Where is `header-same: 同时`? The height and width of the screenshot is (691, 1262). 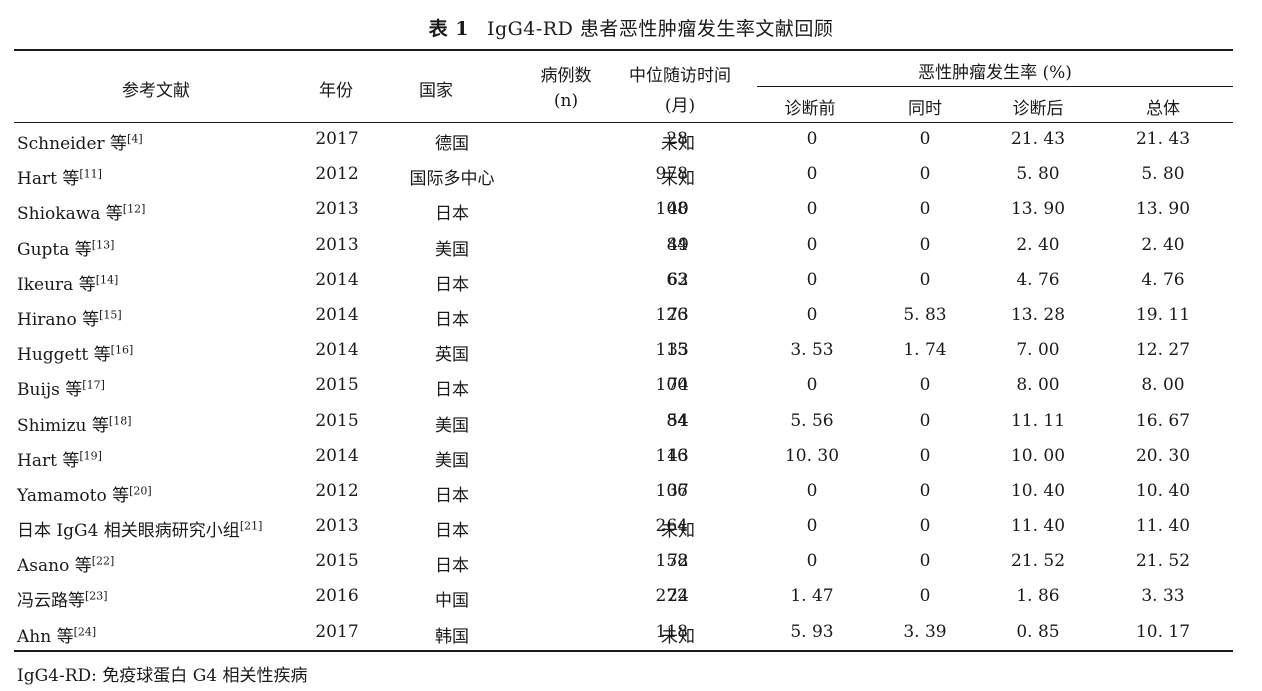 header-same: 同时 is located at coordinates (925, 109).